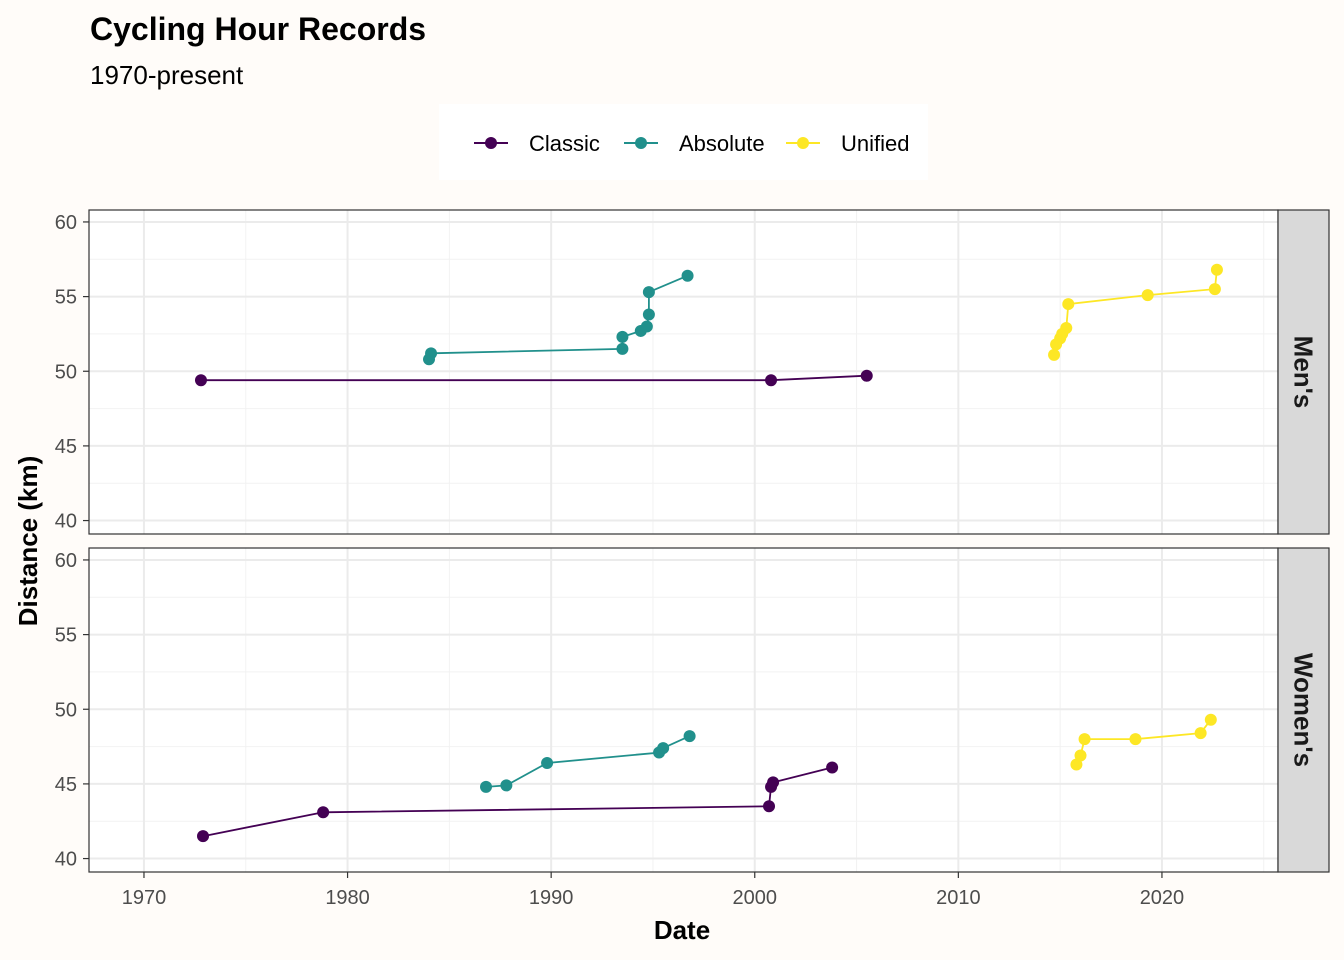 Image resolution: width=1344 pixels, height=960 pixels. Describe the element at coordinates (258, 29) in the screenshot. I see `chart-title: Cycling Hour Records` at that location.